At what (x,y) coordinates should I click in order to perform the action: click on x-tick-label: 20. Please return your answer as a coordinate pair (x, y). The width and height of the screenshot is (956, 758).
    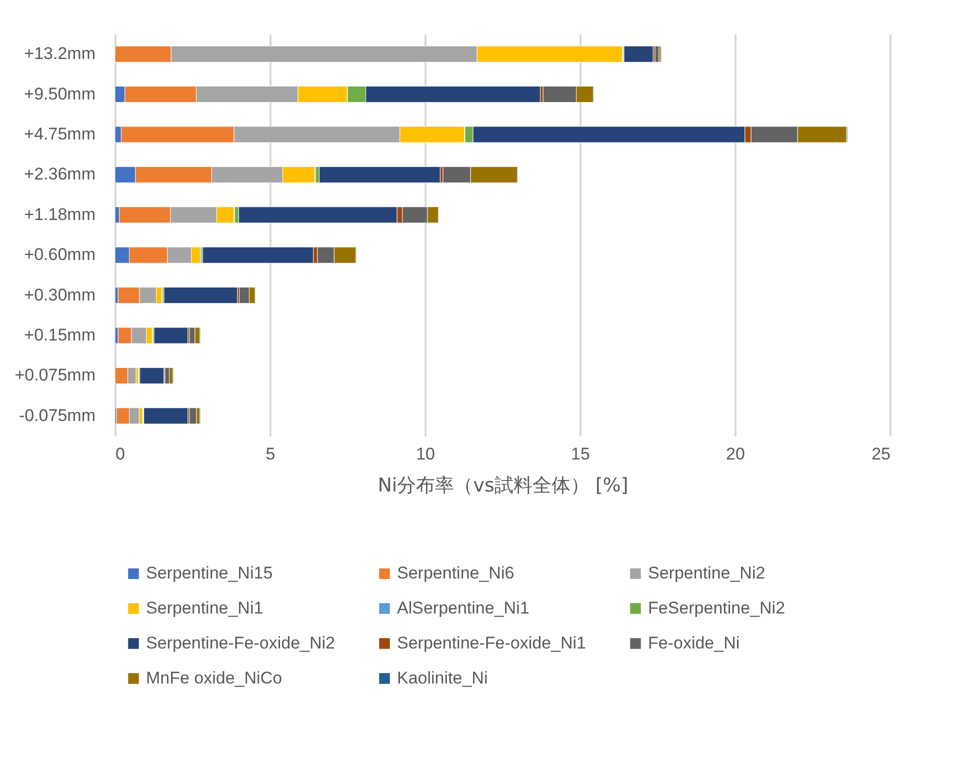
    Looking at the image, I should click on (735, 454).